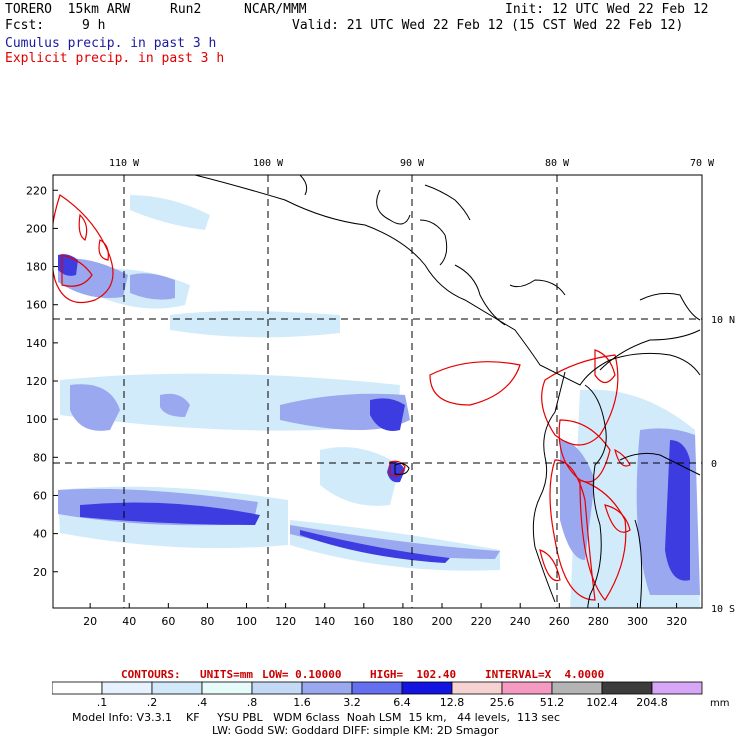  Describe the element at coordinates (723, 465) in the screenshot. I see `latitude-labels: 10 N 0 10 S` at that location.